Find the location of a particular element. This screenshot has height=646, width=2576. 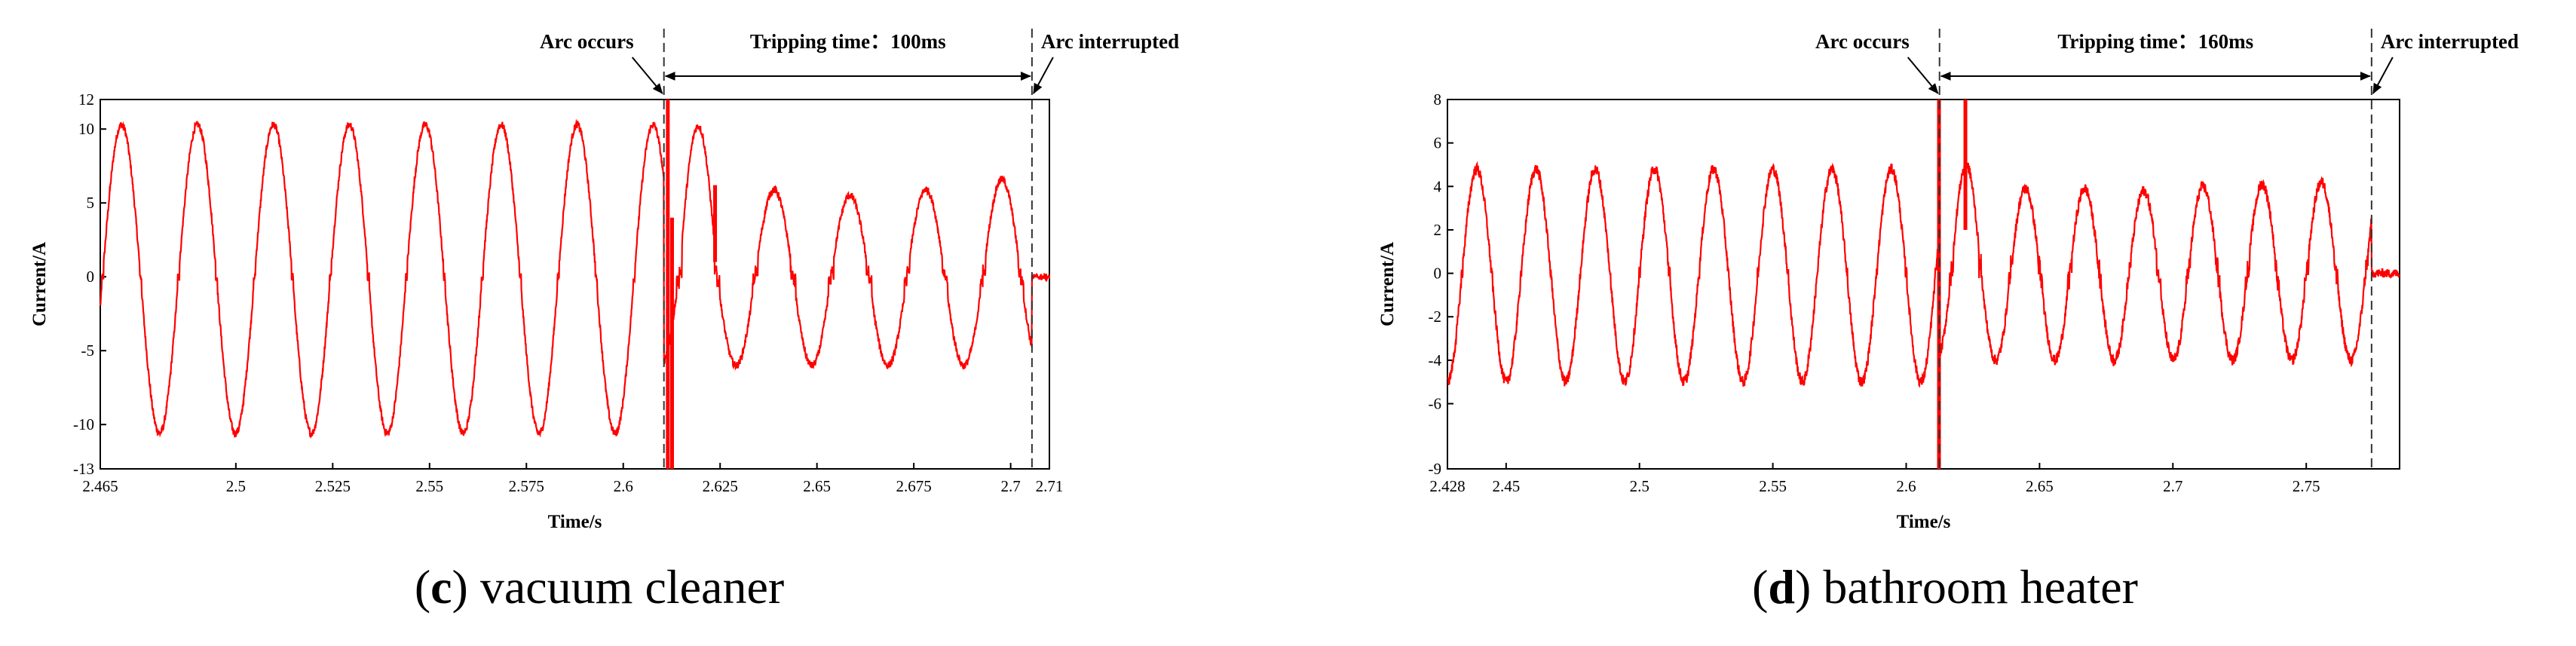

y-tick-label: -13 is located at coordinates (83, 469).